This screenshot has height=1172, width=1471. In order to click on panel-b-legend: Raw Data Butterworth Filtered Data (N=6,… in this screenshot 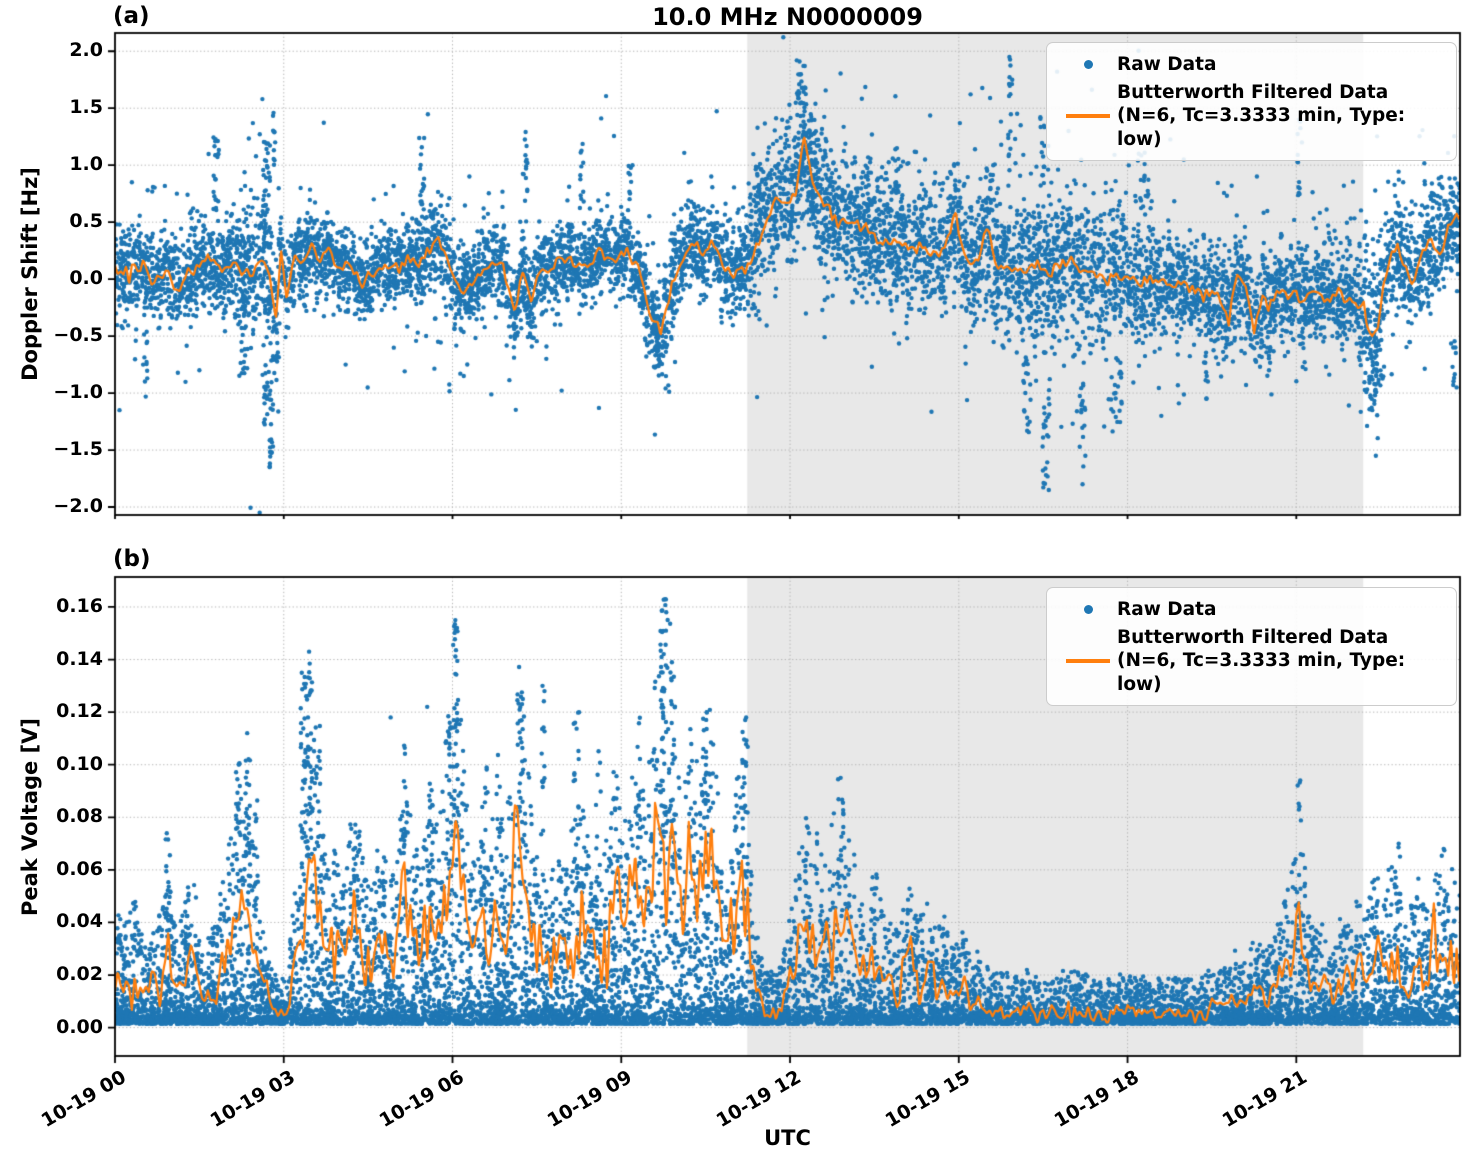, I will do `click(1251, 646)`.